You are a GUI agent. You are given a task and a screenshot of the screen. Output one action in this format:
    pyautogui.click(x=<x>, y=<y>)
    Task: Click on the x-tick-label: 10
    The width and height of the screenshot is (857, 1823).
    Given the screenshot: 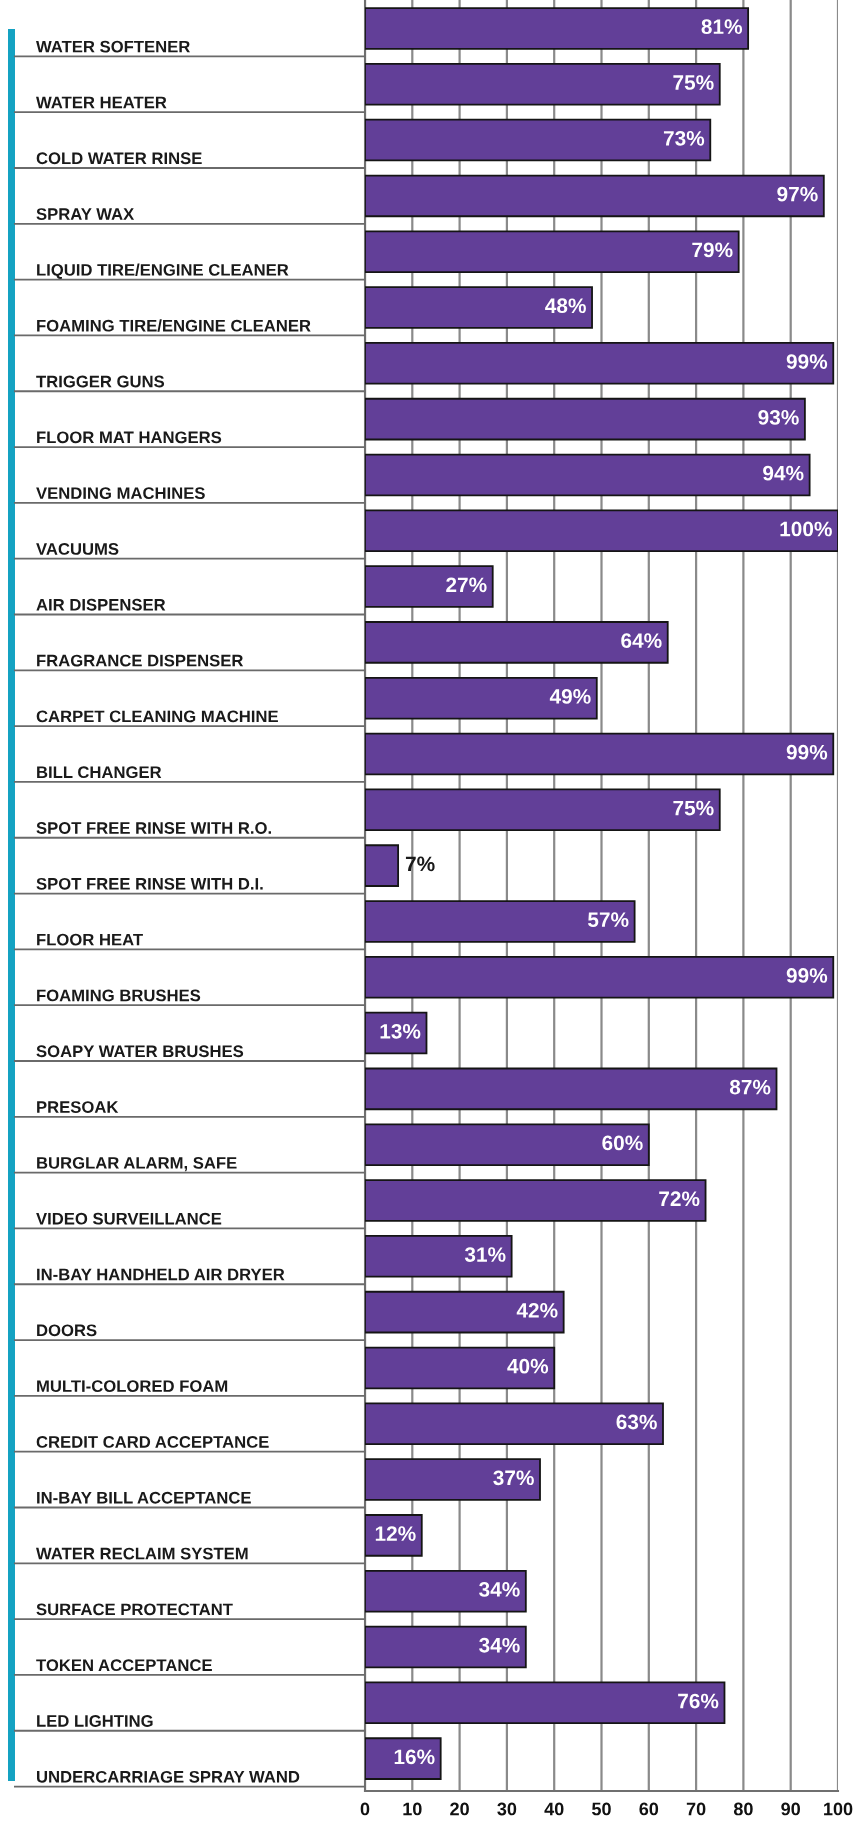 What is the action you would take?
    pyautogui.click(x=412, y=1809)
    